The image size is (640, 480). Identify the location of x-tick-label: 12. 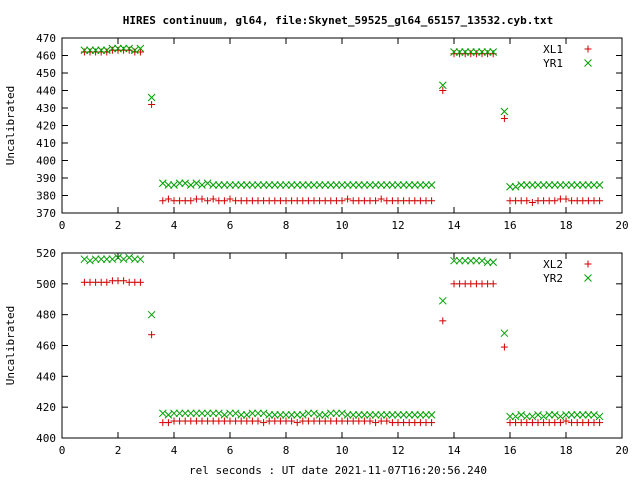
(397, 450).